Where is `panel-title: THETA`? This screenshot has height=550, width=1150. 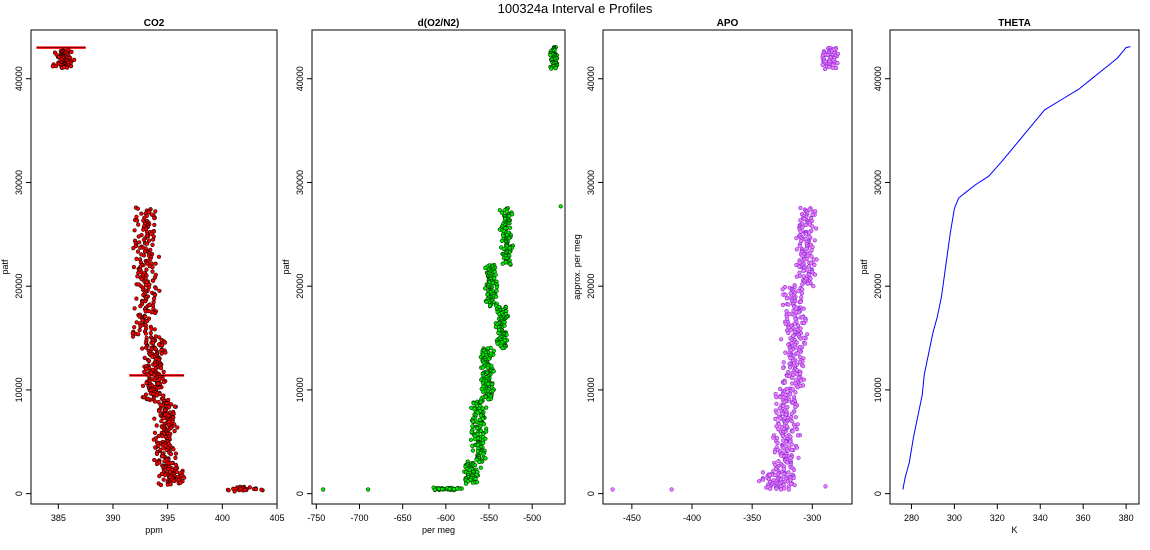
panel-title: THETA is located at coordinates (1014, 23).